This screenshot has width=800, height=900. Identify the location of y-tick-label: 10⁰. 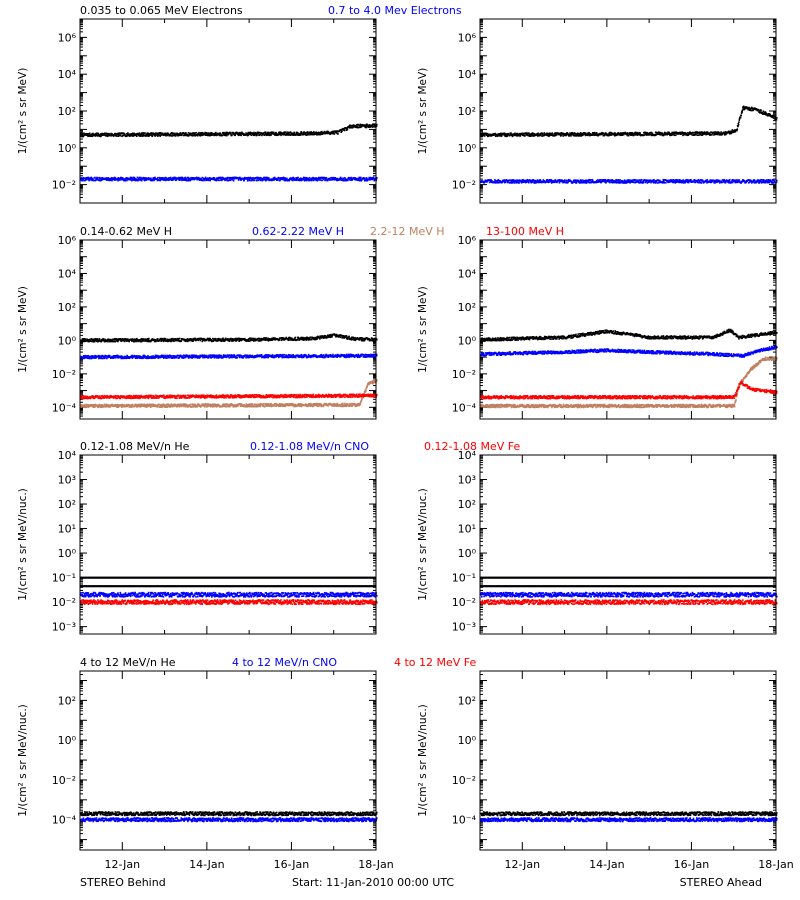
(467, 148).